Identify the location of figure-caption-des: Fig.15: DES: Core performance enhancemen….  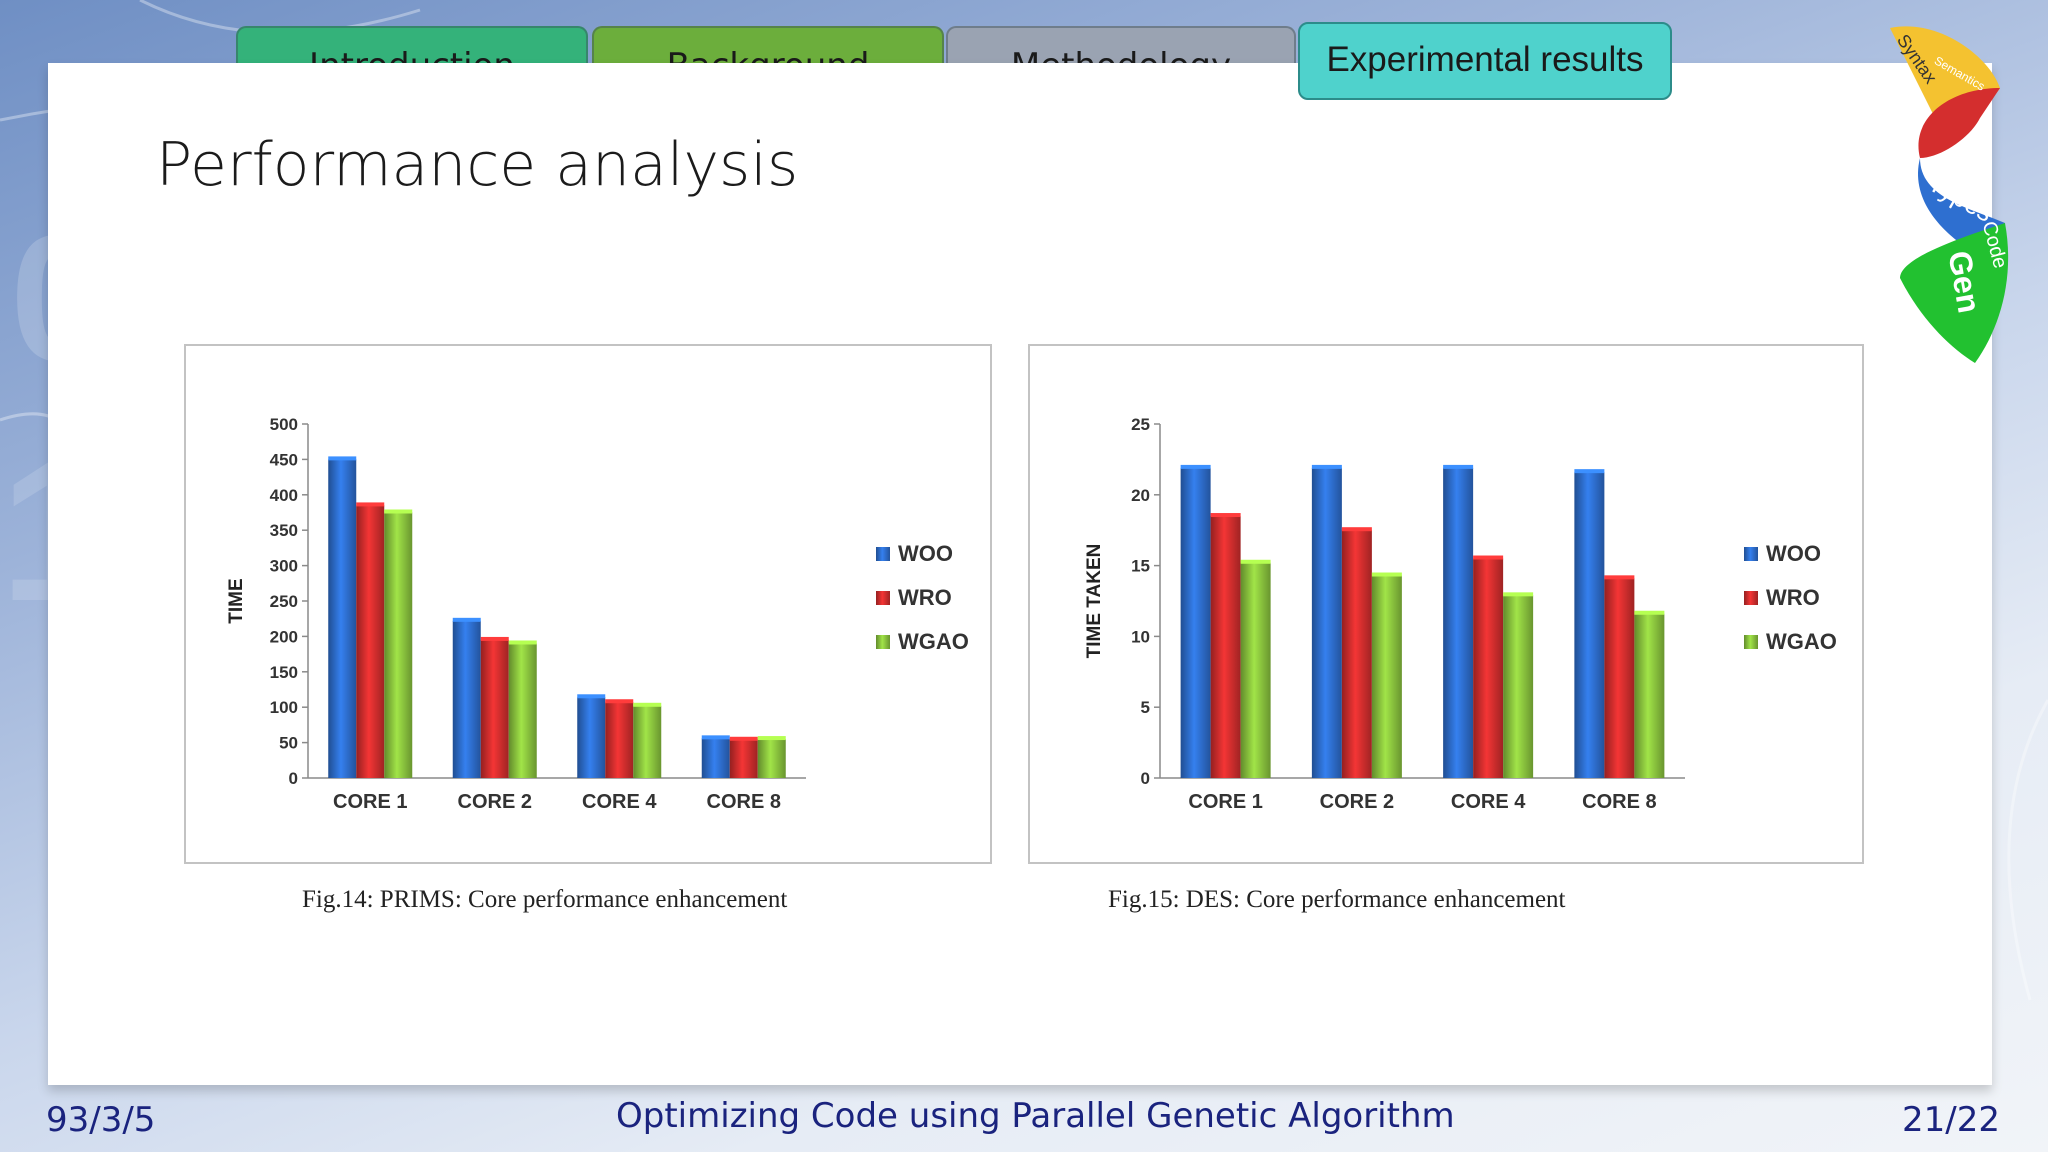
(1337, 899).